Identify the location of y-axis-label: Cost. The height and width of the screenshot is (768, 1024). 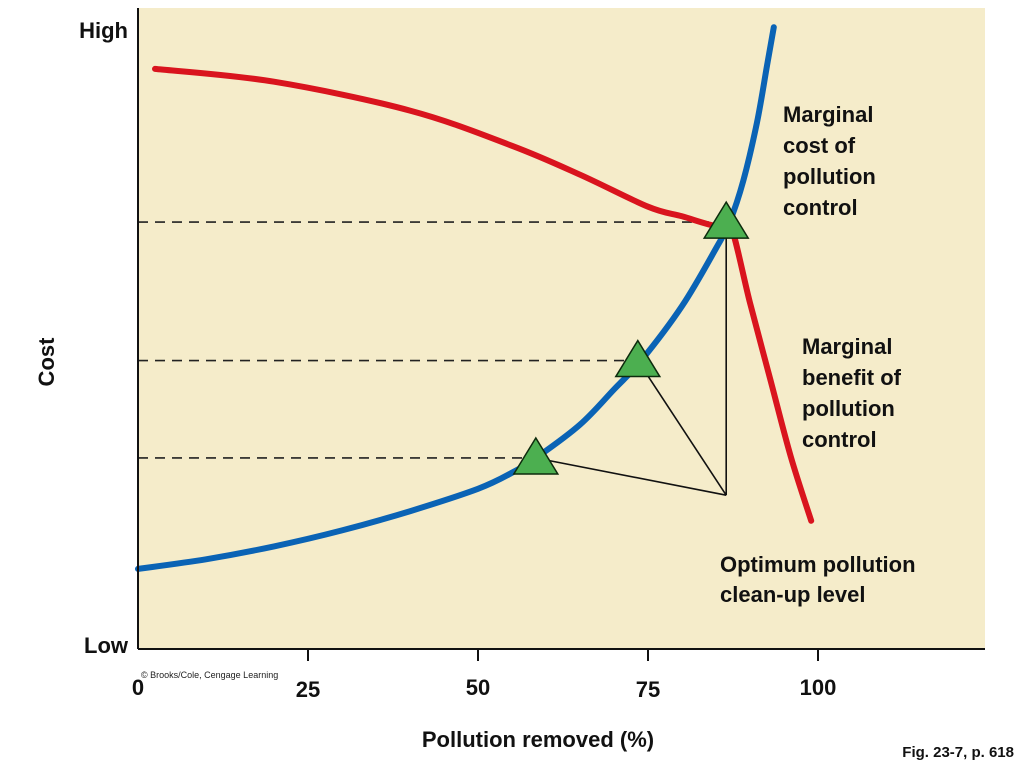
(46, 362).